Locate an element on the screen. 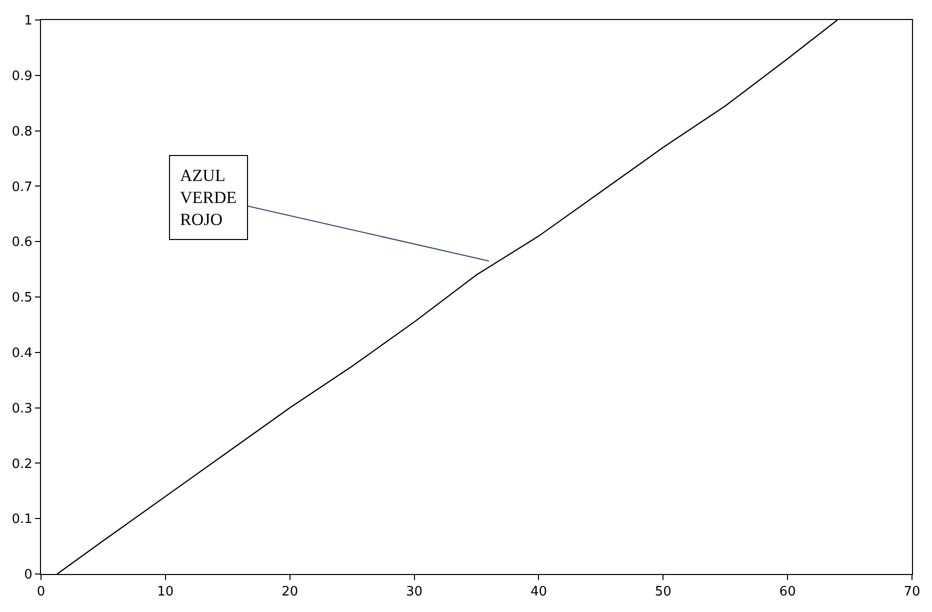 This screenshot has width=932, height=612. y-tick-label: 0.8 is located at coordinates (22, 132).